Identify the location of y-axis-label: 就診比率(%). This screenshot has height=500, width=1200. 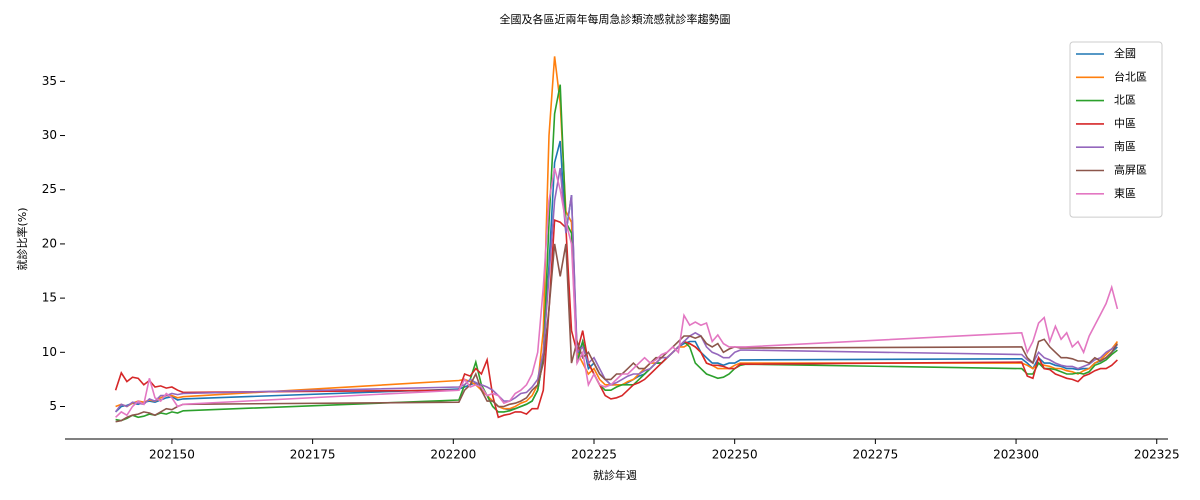
(22, 238).